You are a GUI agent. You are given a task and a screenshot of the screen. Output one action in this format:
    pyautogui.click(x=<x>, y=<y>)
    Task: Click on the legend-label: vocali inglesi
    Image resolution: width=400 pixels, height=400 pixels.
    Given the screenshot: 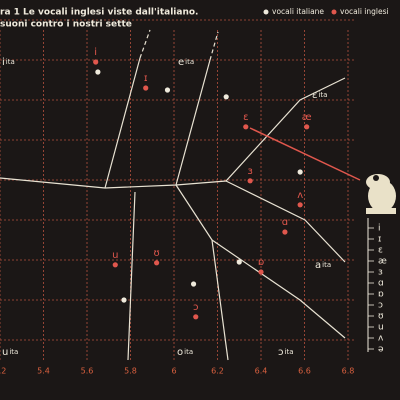 What is the action you would take?
    pyautogui.click(x=364, y=11)
    